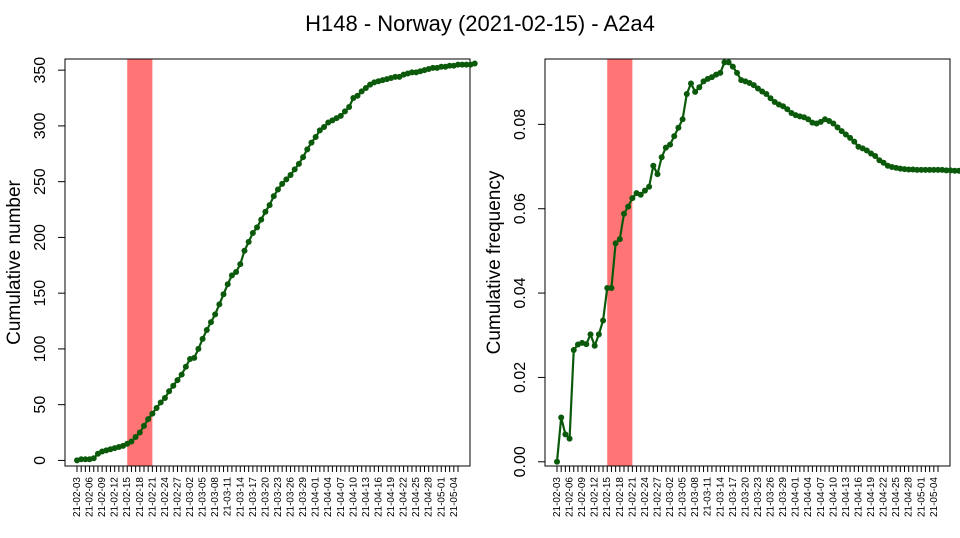  I want to click on y-tick-label: 100, so click(40, 348).